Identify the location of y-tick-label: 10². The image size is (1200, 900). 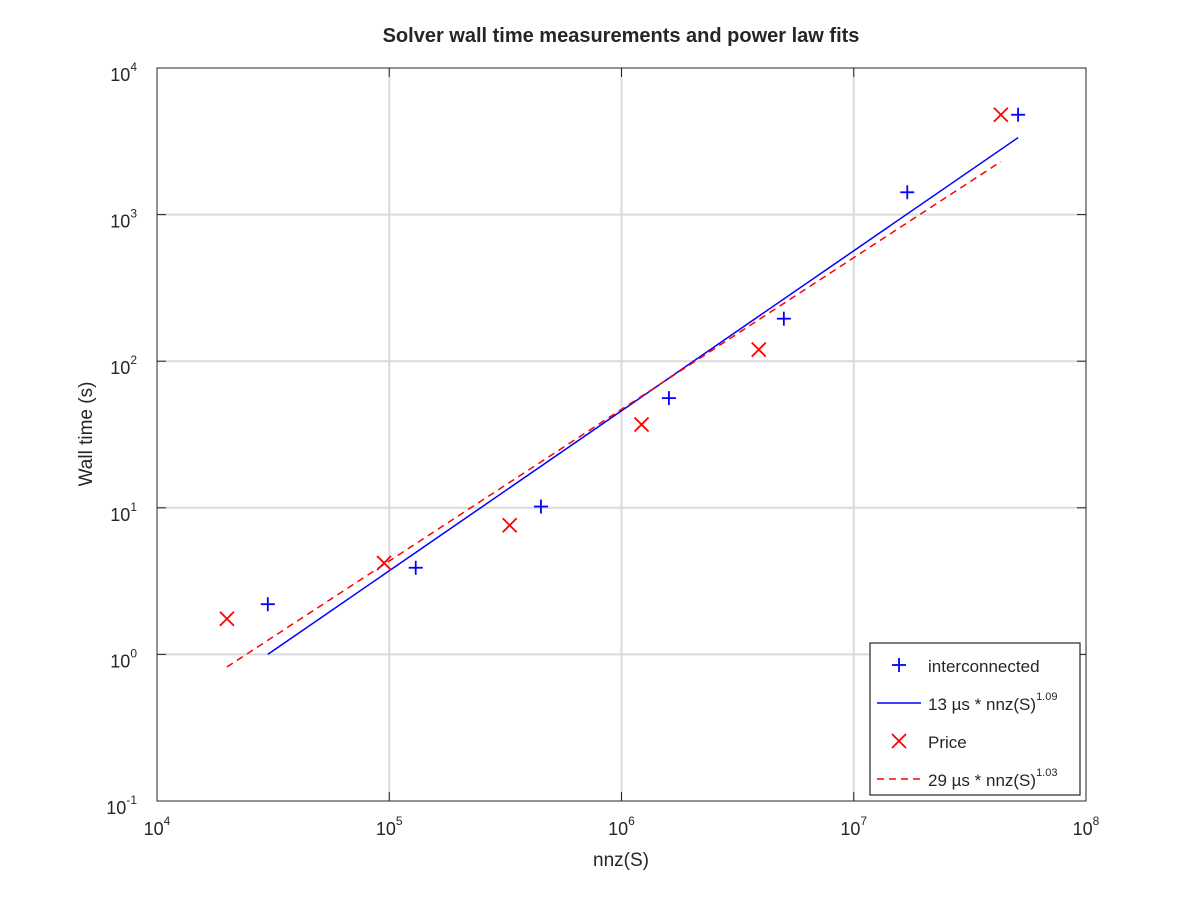
(123, 365).